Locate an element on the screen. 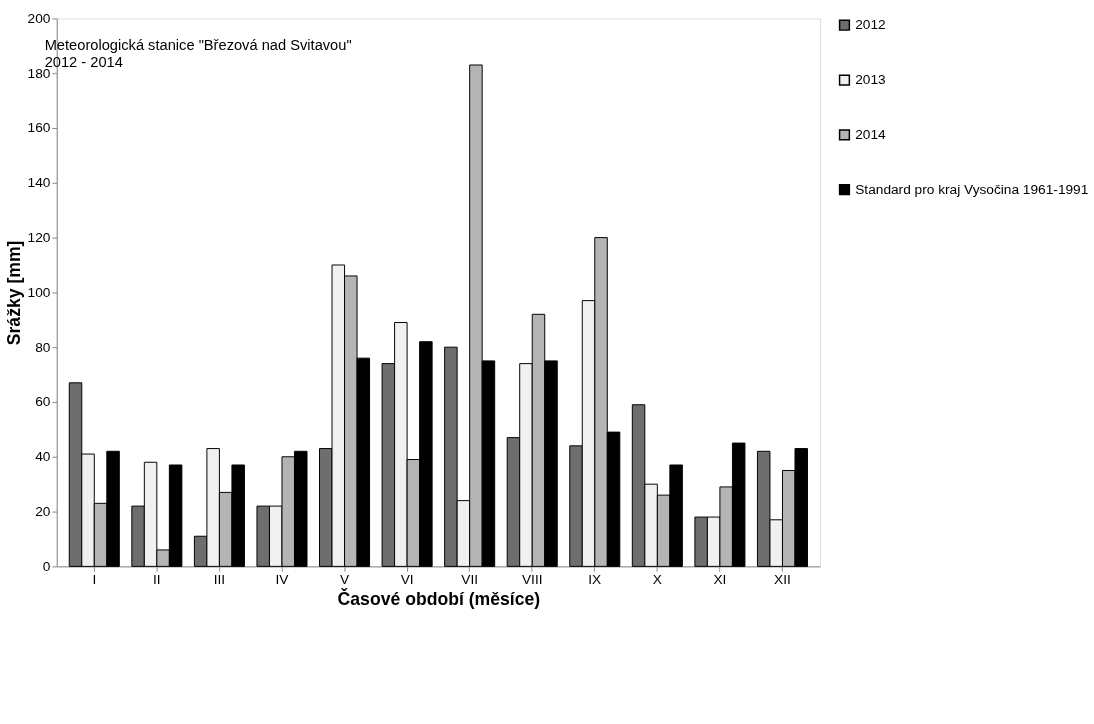  y-tick-label: 120 is located at coordinates (39, 237).